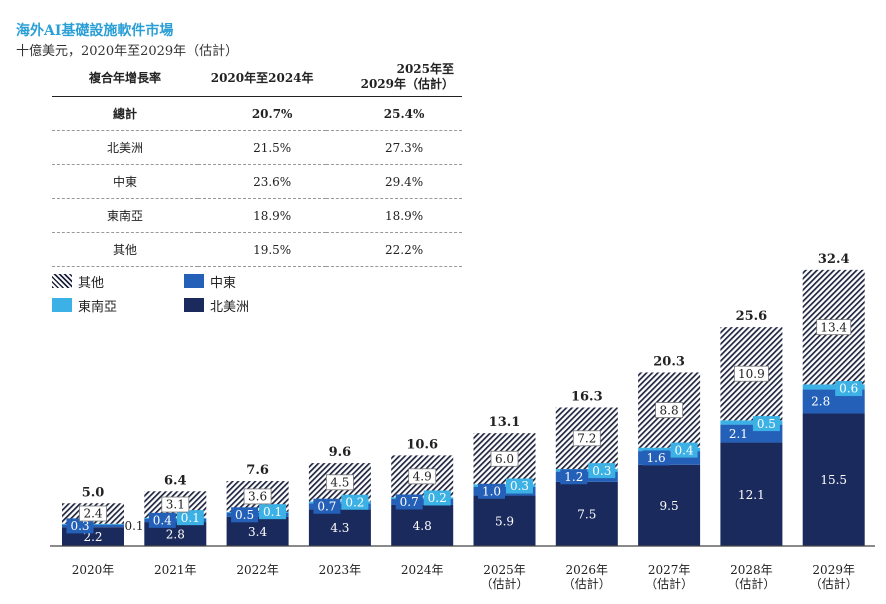  I want to click on legend-label-southeast-asia: 東南亞, so click(98, 307).